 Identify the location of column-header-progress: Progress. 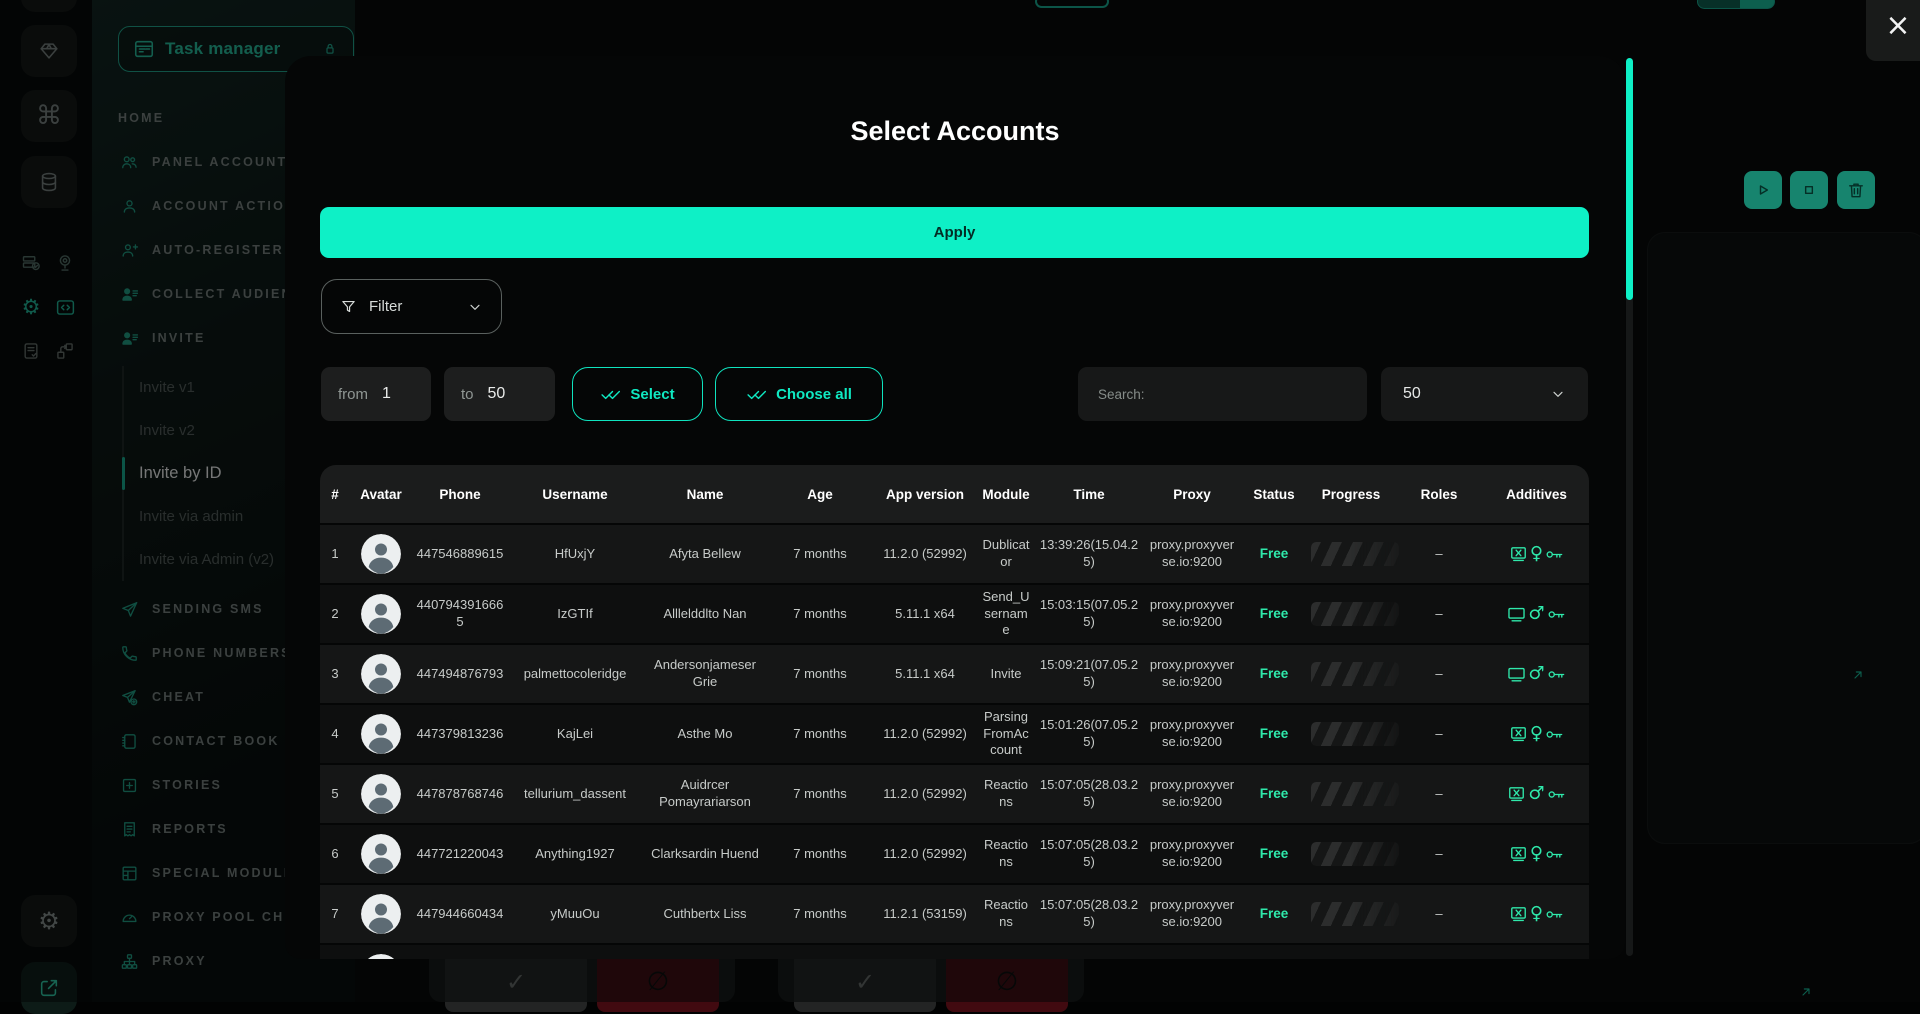
(1351, 494).